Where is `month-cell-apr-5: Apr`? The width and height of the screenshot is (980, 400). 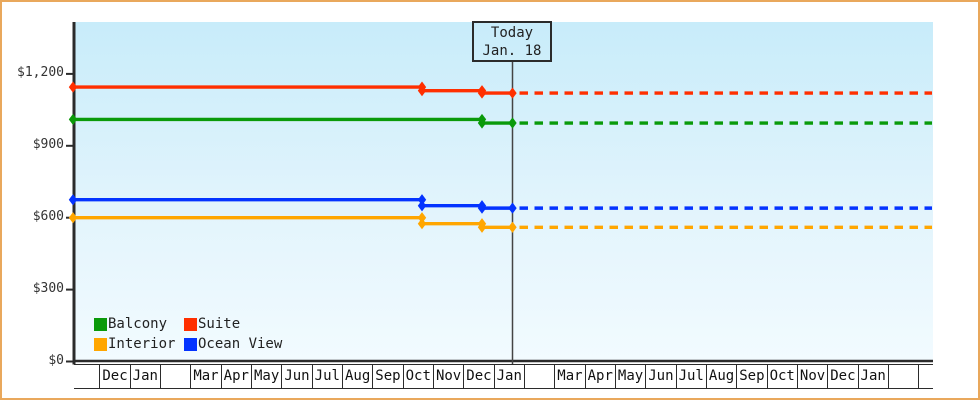
month-cell-apr-5: Apr is located at coordinates (237, 376).